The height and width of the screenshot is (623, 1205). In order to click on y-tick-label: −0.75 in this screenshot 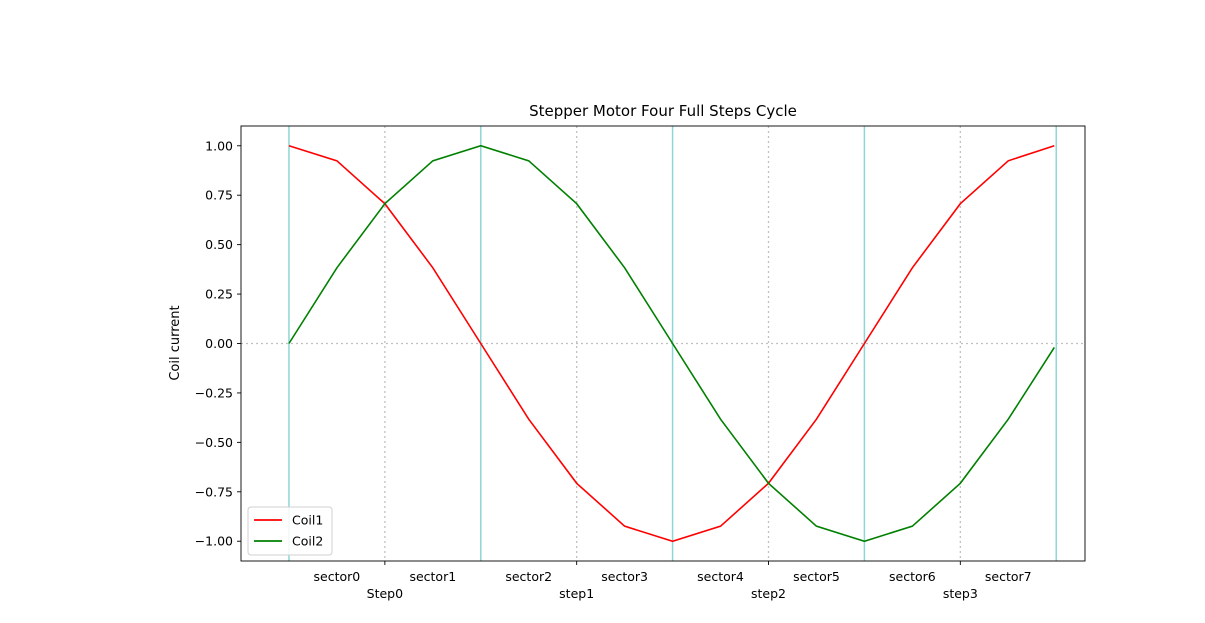, I will do `click(214, 491)`.